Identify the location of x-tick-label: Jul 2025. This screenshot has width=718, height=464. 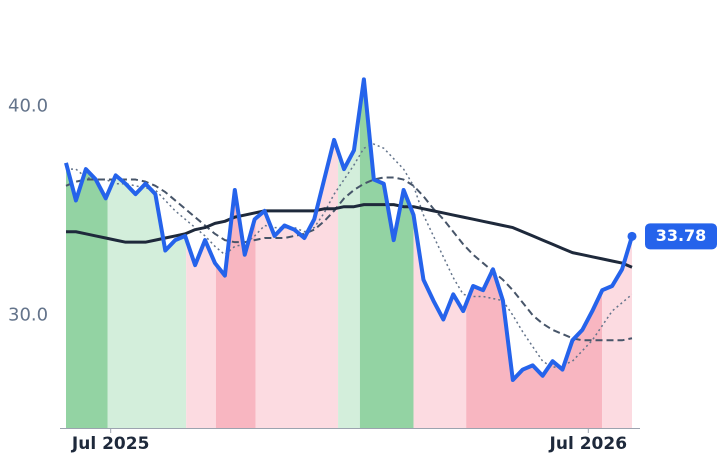
(110, 444).